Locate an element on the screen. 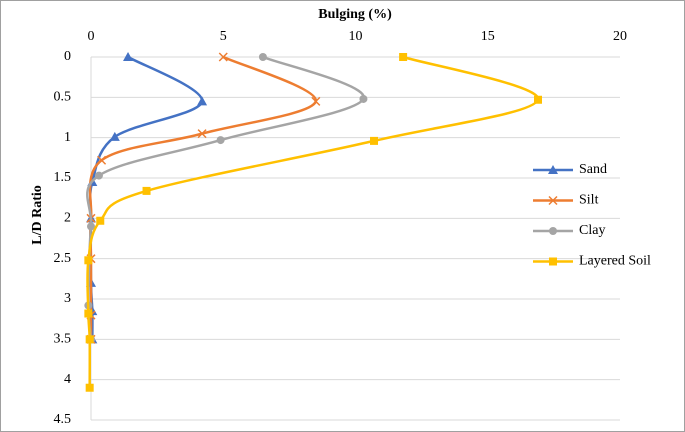 Image resolution: width=685 pixels, height=432 pixels. legend-label: Clay is located at coordinates (592, 230).